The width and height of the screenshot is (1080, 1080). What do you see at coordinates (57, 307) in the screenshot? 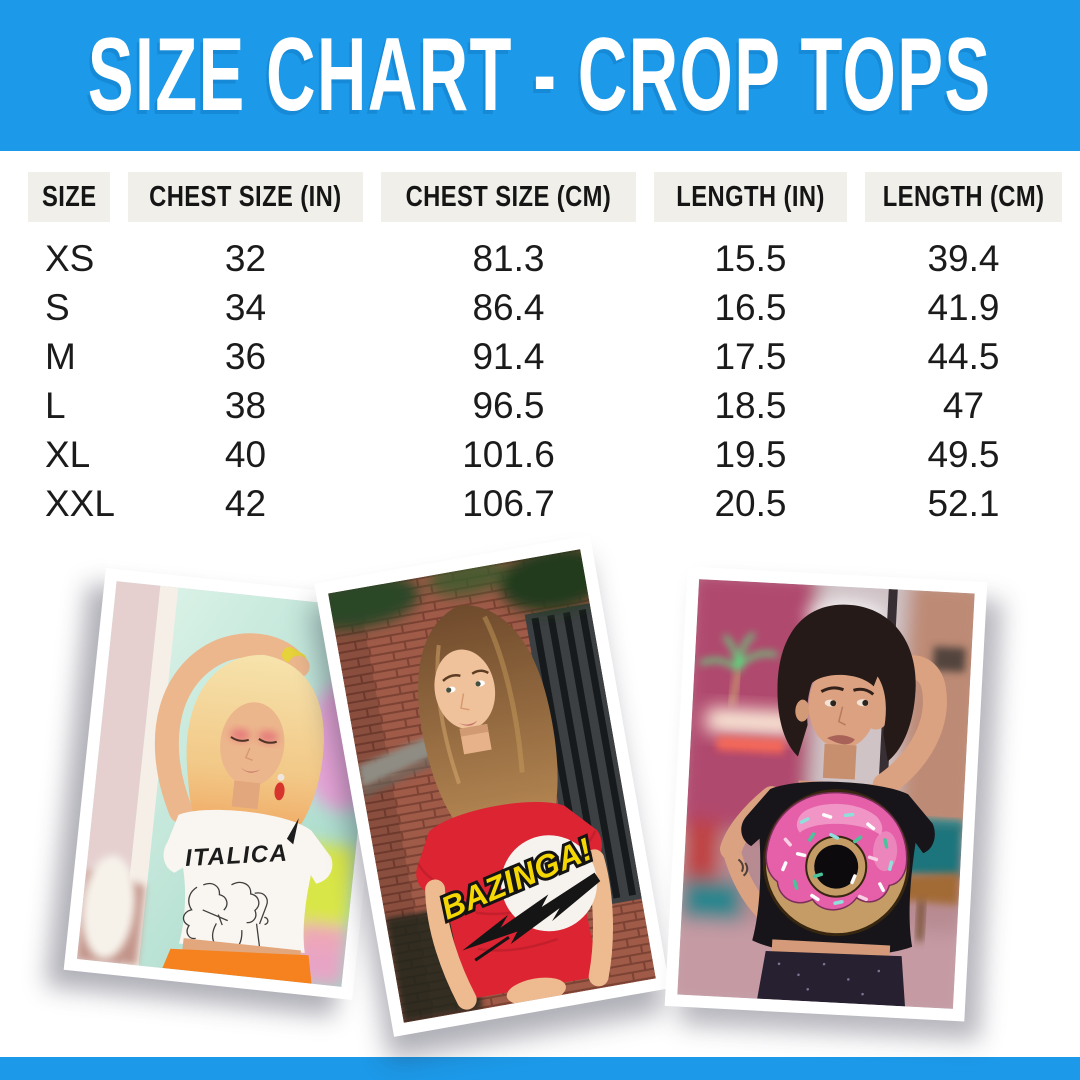
I see `size-label: S` at bounding box center [57, 307].